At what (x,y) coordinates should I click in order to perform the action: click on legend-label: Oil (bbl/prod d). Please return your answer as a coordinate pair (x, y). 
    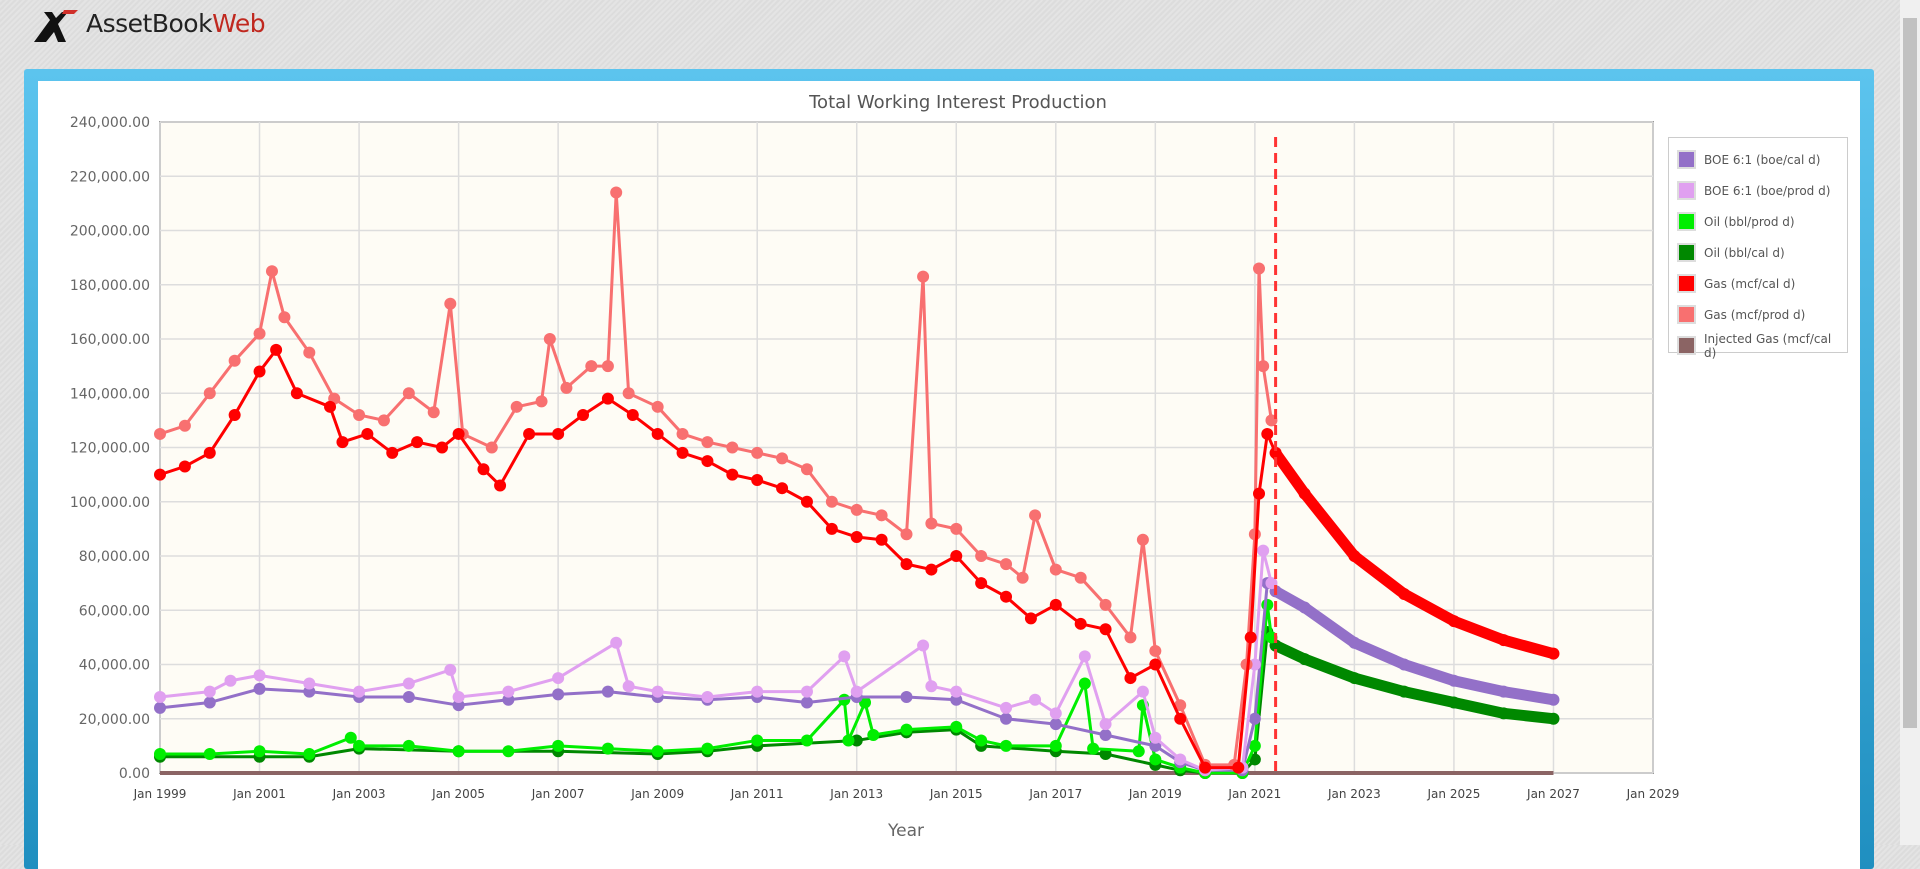
    Looking at the image, I should click on (1749, 221).